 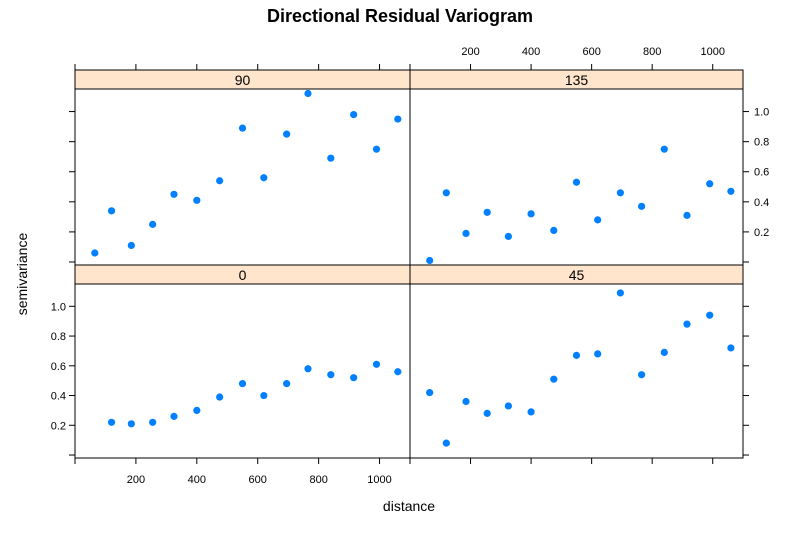 What do you see at coordinates (318, 480) in the screenshot?
I see `x-tick-label: 800` at bounding box center [318, 480].